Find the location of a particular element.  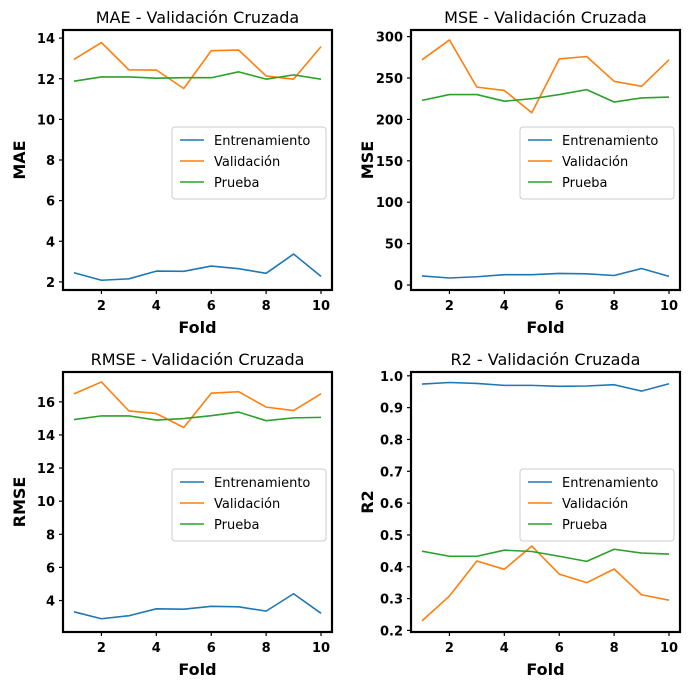

y-tick-label: 0.3 is located at coordinates (391, 600).